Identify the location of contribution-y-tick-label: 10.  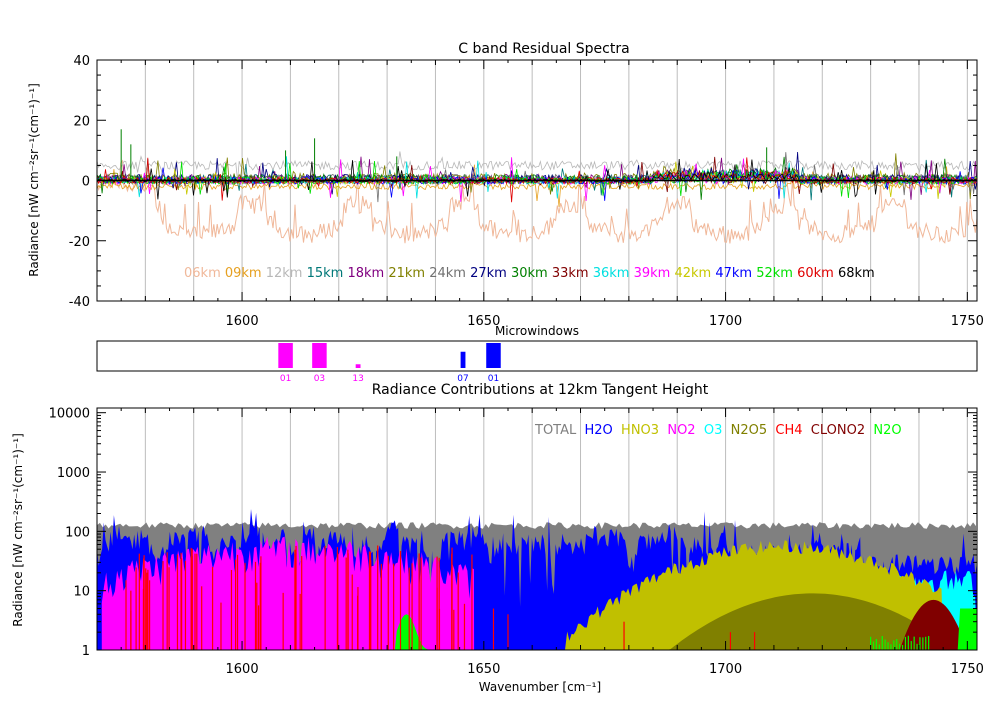
(81, 592).